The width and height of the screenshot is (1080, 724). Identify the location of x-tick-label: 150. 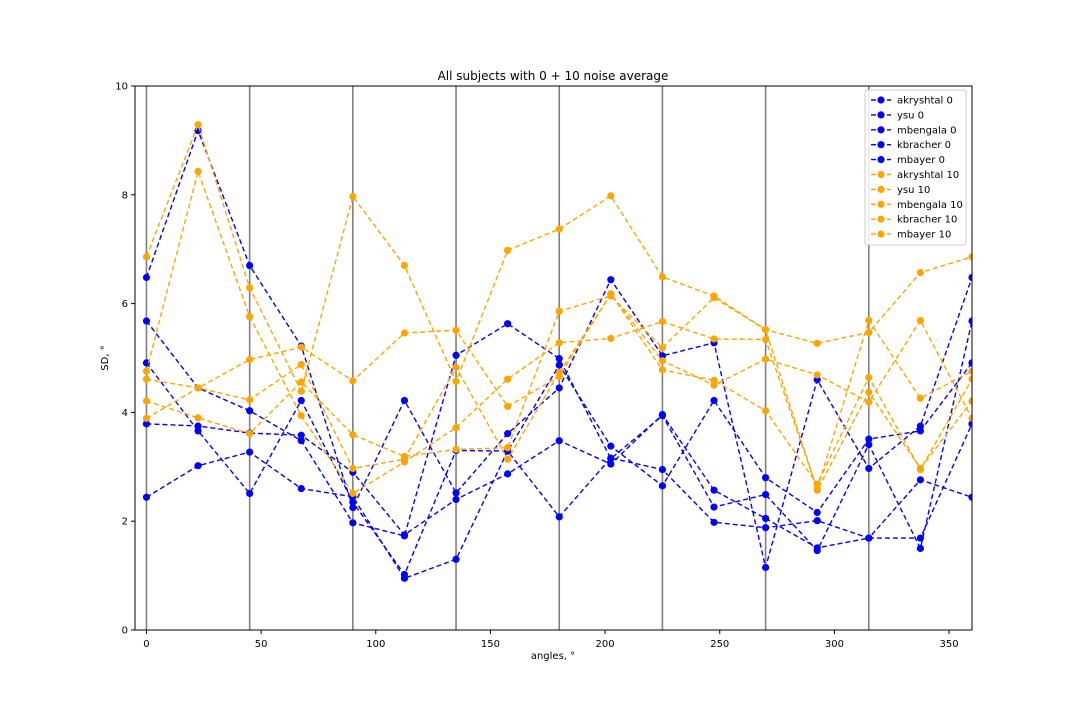
(490, 644).